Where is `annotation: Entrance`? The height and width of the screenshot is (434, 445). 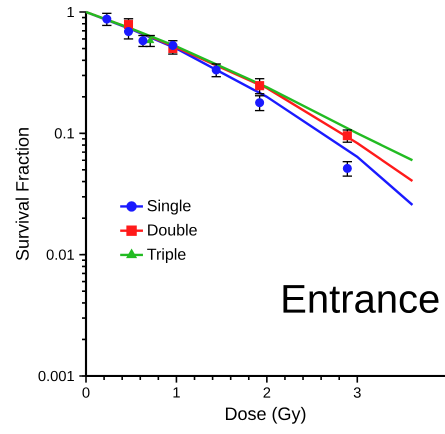 annotation: Entrance is located at coordinates (360, 299).